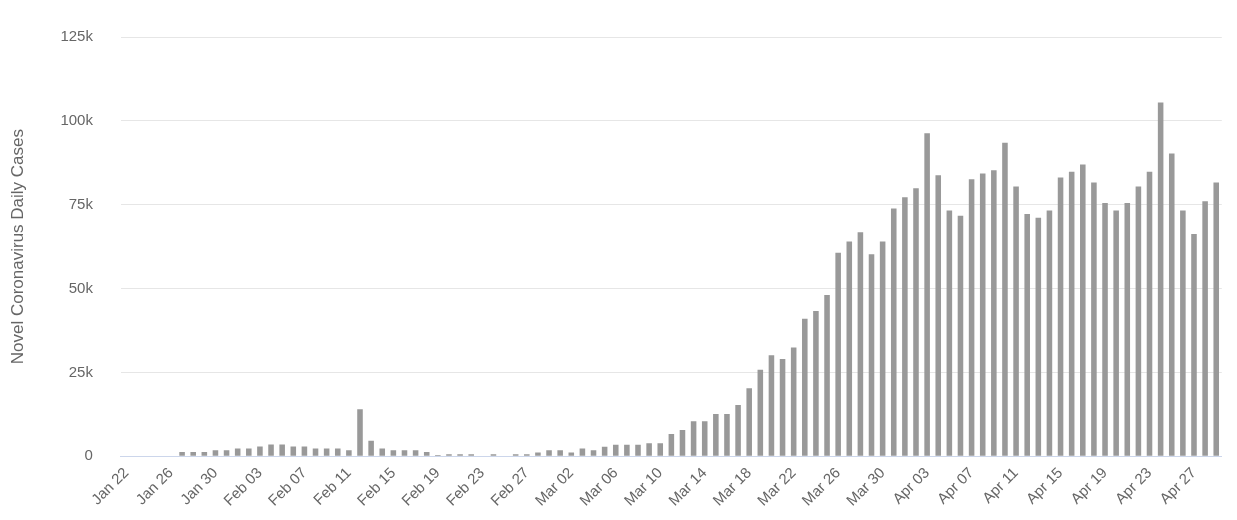 The height and width of the screenshot is (520, 1237). I want to click on x-tick-label: Feb 19, so click(420, 486).